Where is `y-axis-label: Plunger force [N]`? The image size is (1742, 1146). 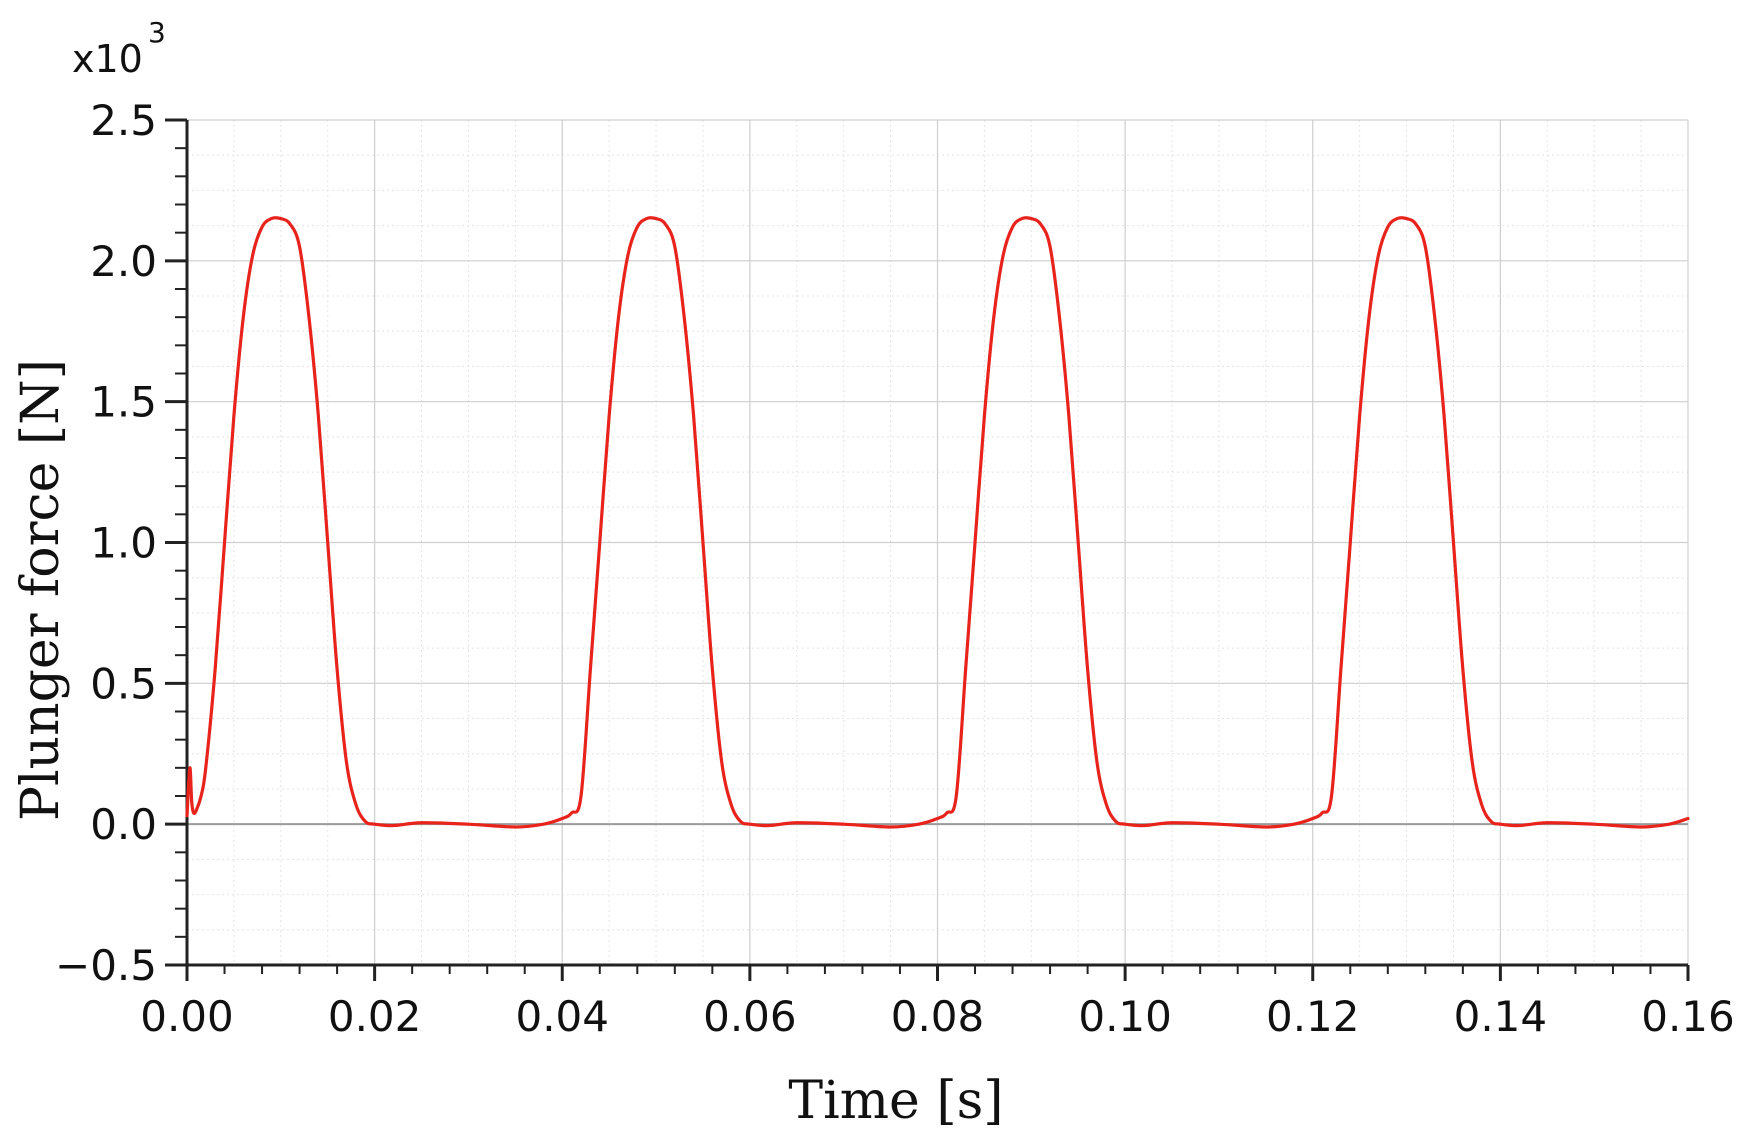 y-axis-label: Plunger force [N] is located at coordinates (41, 590).